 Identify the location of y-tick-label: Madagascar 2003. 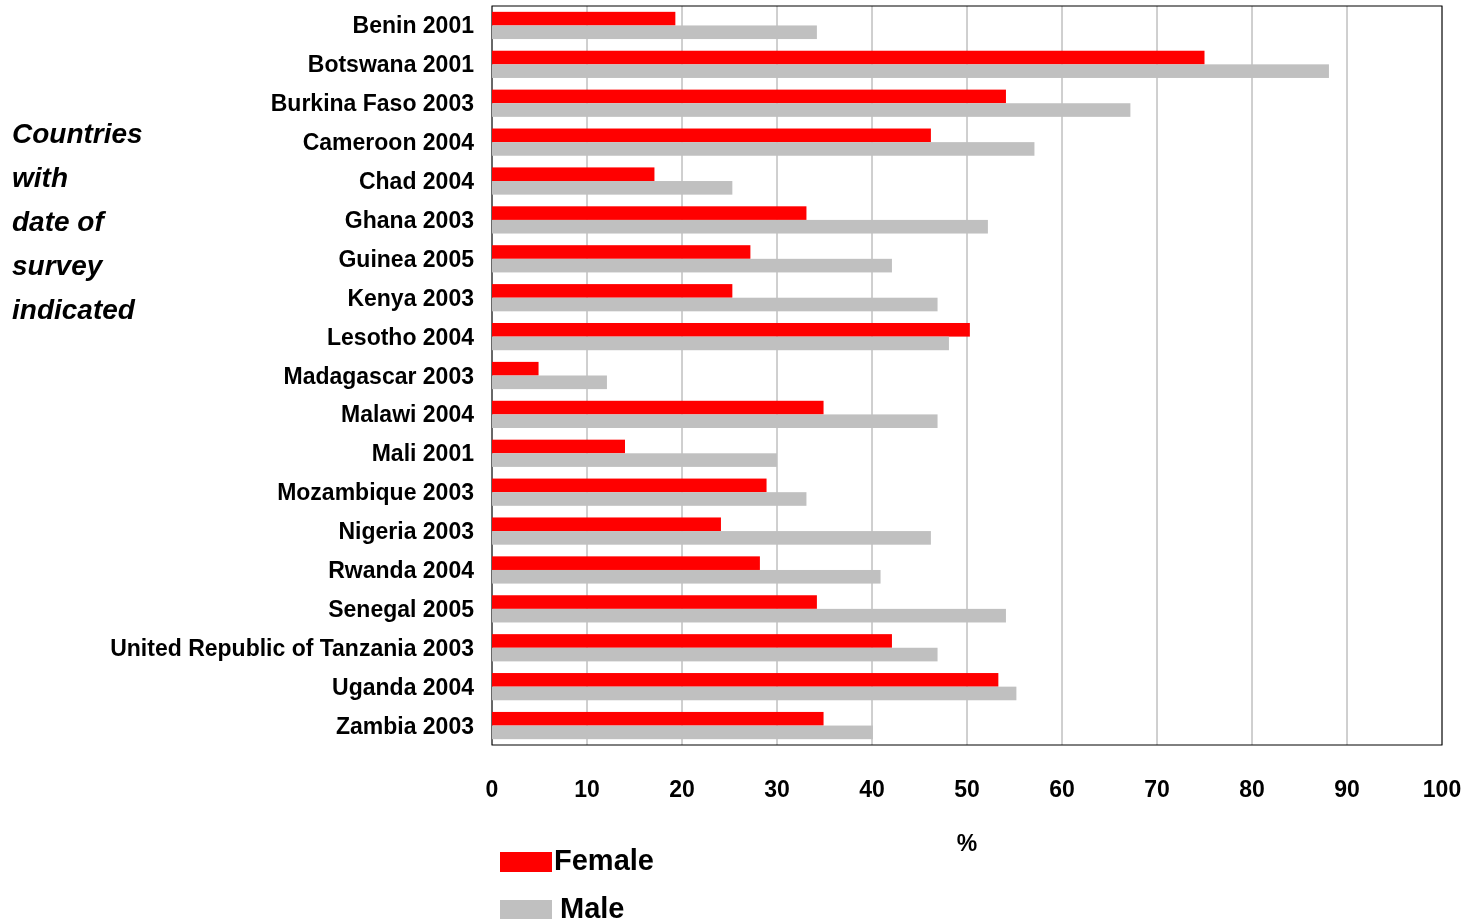
(378, 375).